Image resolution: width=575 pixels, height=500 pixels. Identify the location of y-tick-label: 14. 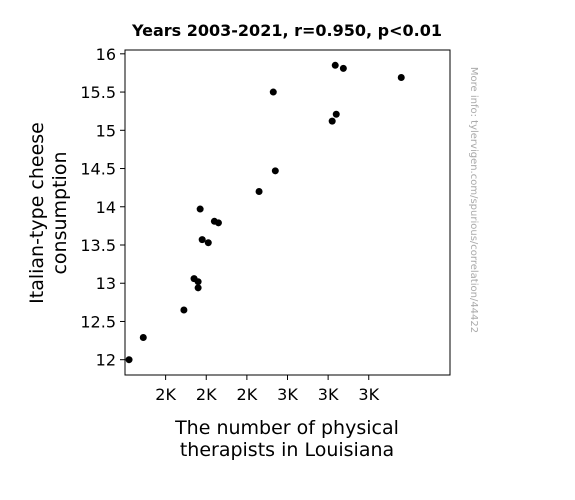
(106, 207).